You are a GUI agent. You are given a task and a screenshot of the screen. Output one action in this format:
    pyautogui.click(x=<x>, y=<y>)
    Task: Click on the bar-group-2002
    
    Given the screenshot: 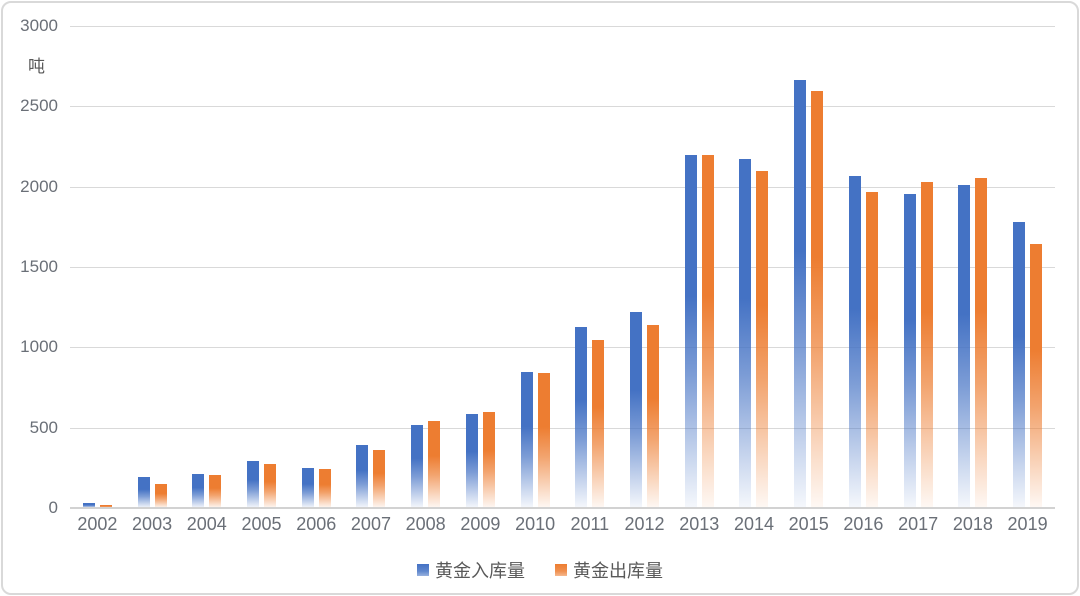 What is the action you would take?
    pyautogui.click(x=97, y=267)
    